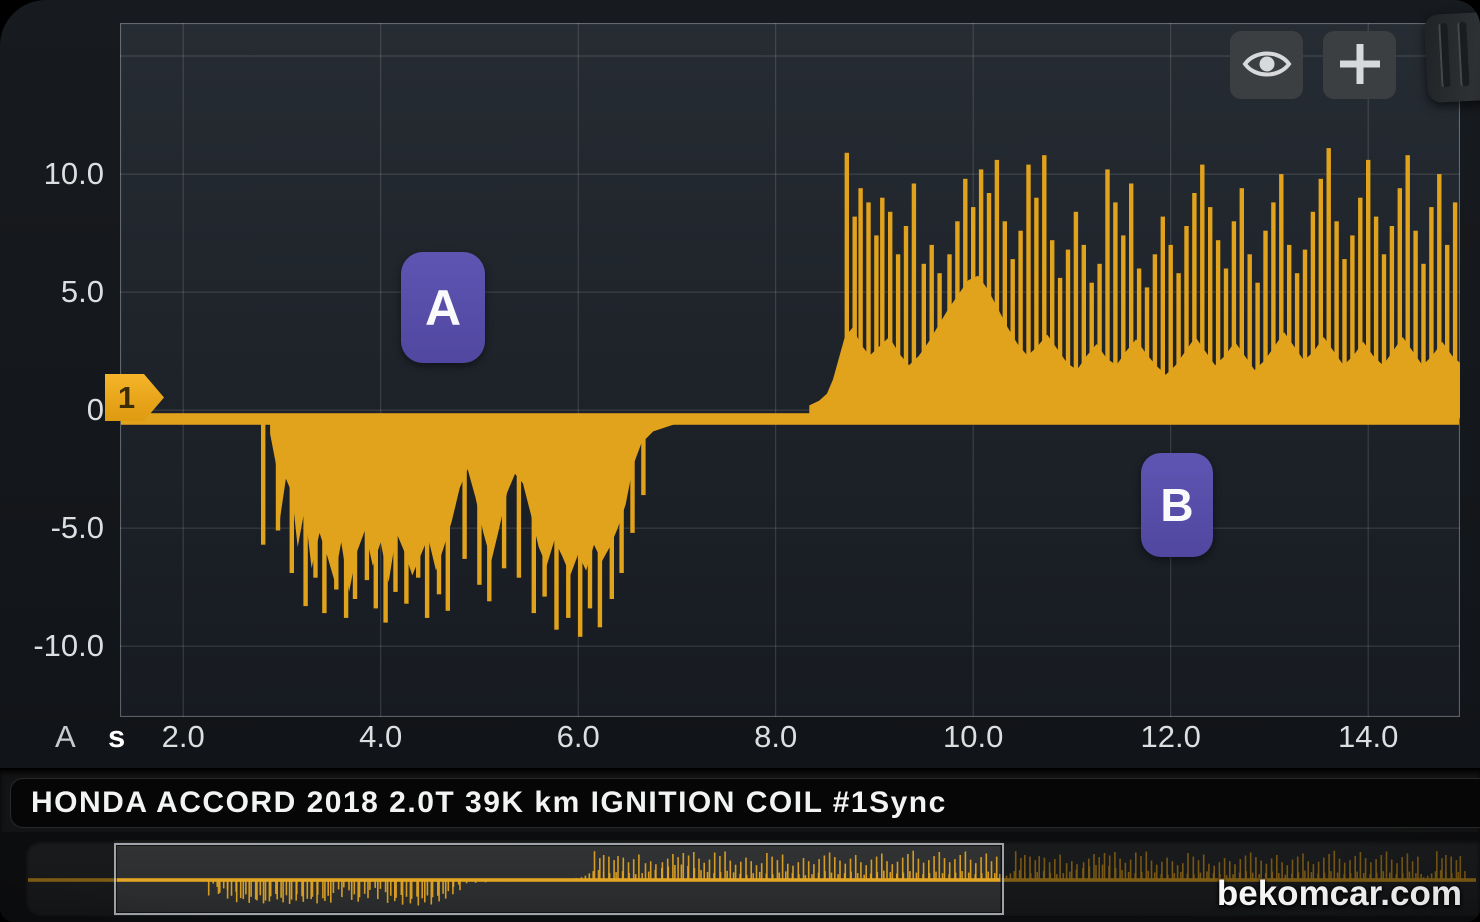  What do you see at coordinates (973, 736) in the screenshot?
I see `x-tick-label: 10.0` at bounding box center [973, 736].